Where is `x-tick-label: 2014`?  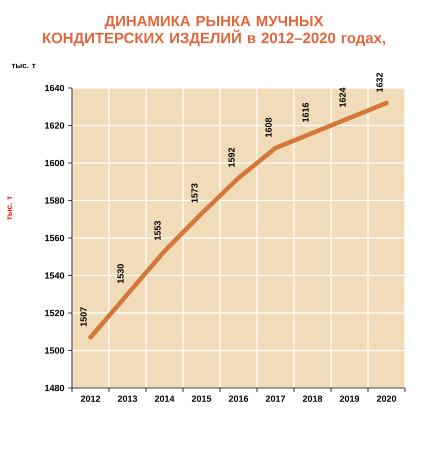 x-tick-label: 2014 is located at coordinates (164, 399).